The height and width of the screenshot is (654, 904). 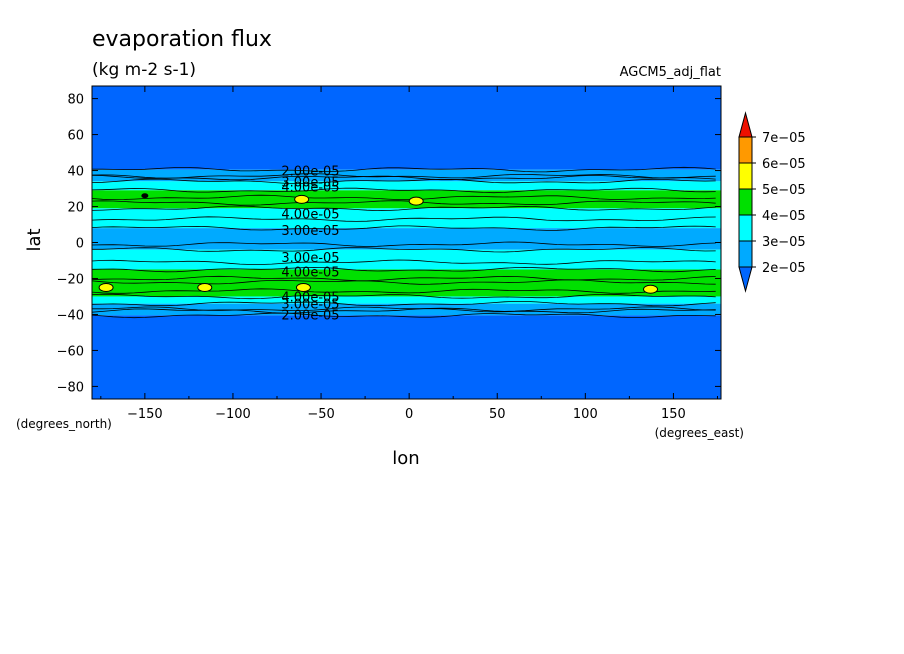 I want to click on dataset-label: AGCM5_adj_flat, so click(x=670, y=72).